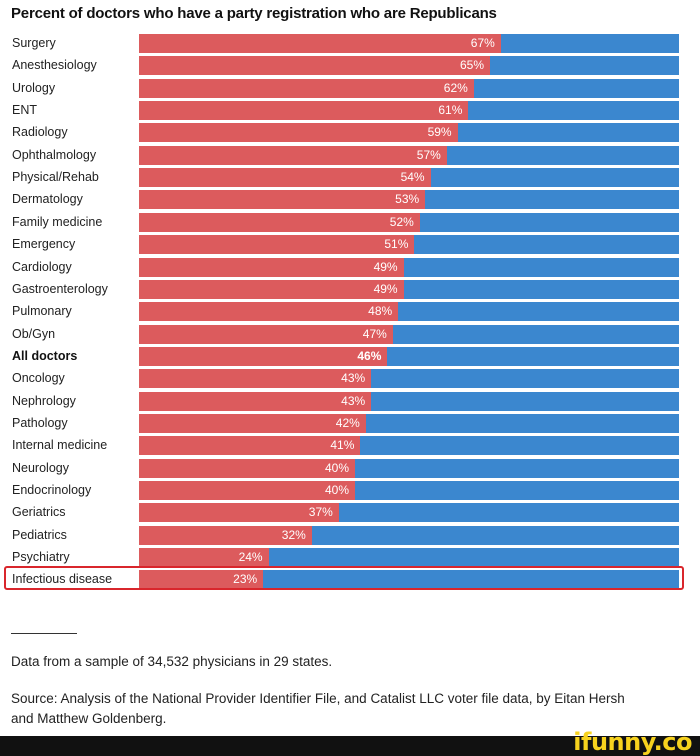 Image resolution: width=700 pixels, height=756 pixels. I want to click on category-label: Pathology, so click(40, 422).